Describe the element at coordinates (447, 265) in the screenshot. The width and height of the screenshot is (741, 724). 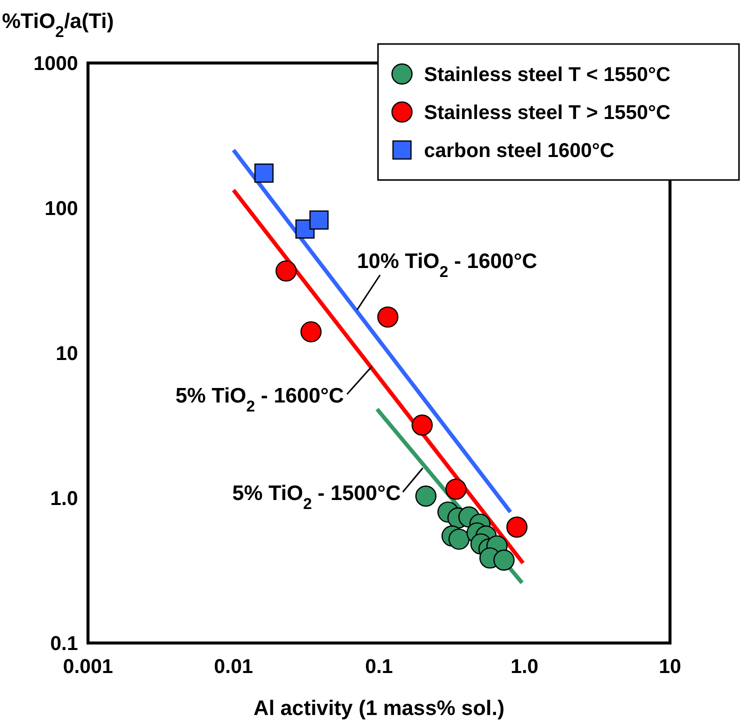
I see `annotation: 10% TiO$_{2}$ - 1600°C` at that location.